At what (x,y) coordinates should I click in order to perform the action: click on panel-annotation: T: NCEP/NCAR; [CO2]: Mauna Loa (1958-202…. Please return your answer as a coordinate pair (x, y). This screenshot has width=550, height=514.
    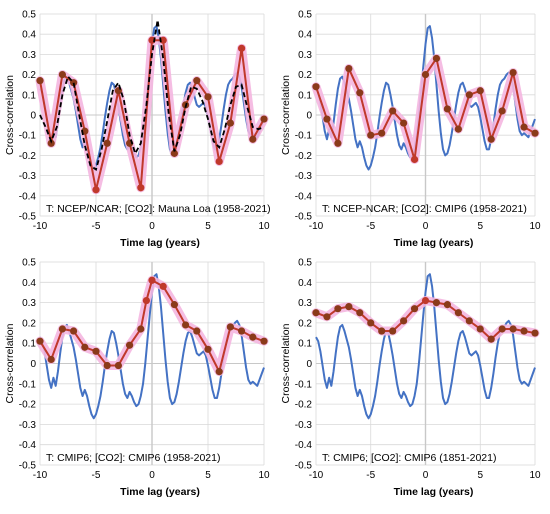
    Looking at the image, I should click on (158, 209).